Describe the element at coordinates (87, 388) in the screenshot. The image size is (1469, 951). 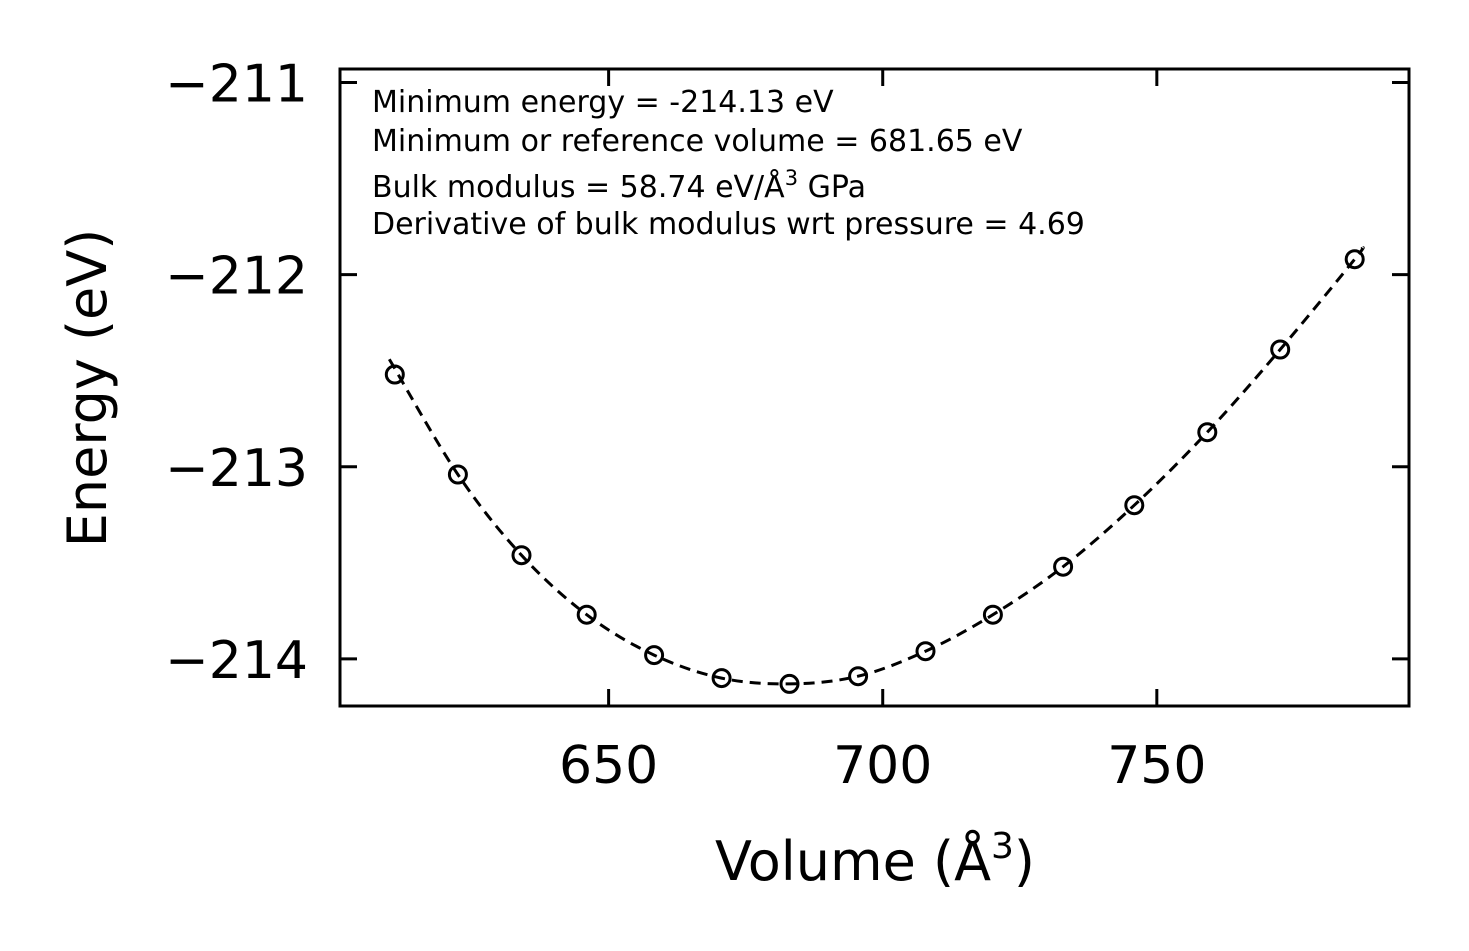
I see `y-axis-title: Energy (eV)` at that location.